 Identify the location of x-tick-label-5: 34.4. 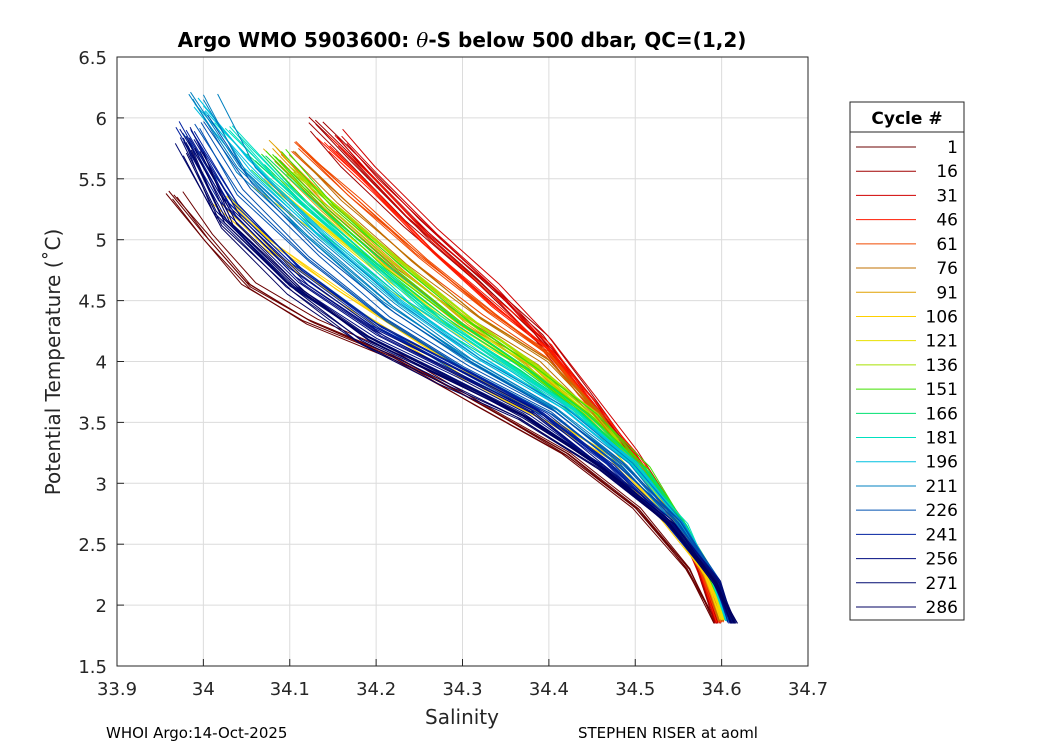
(549, 689).